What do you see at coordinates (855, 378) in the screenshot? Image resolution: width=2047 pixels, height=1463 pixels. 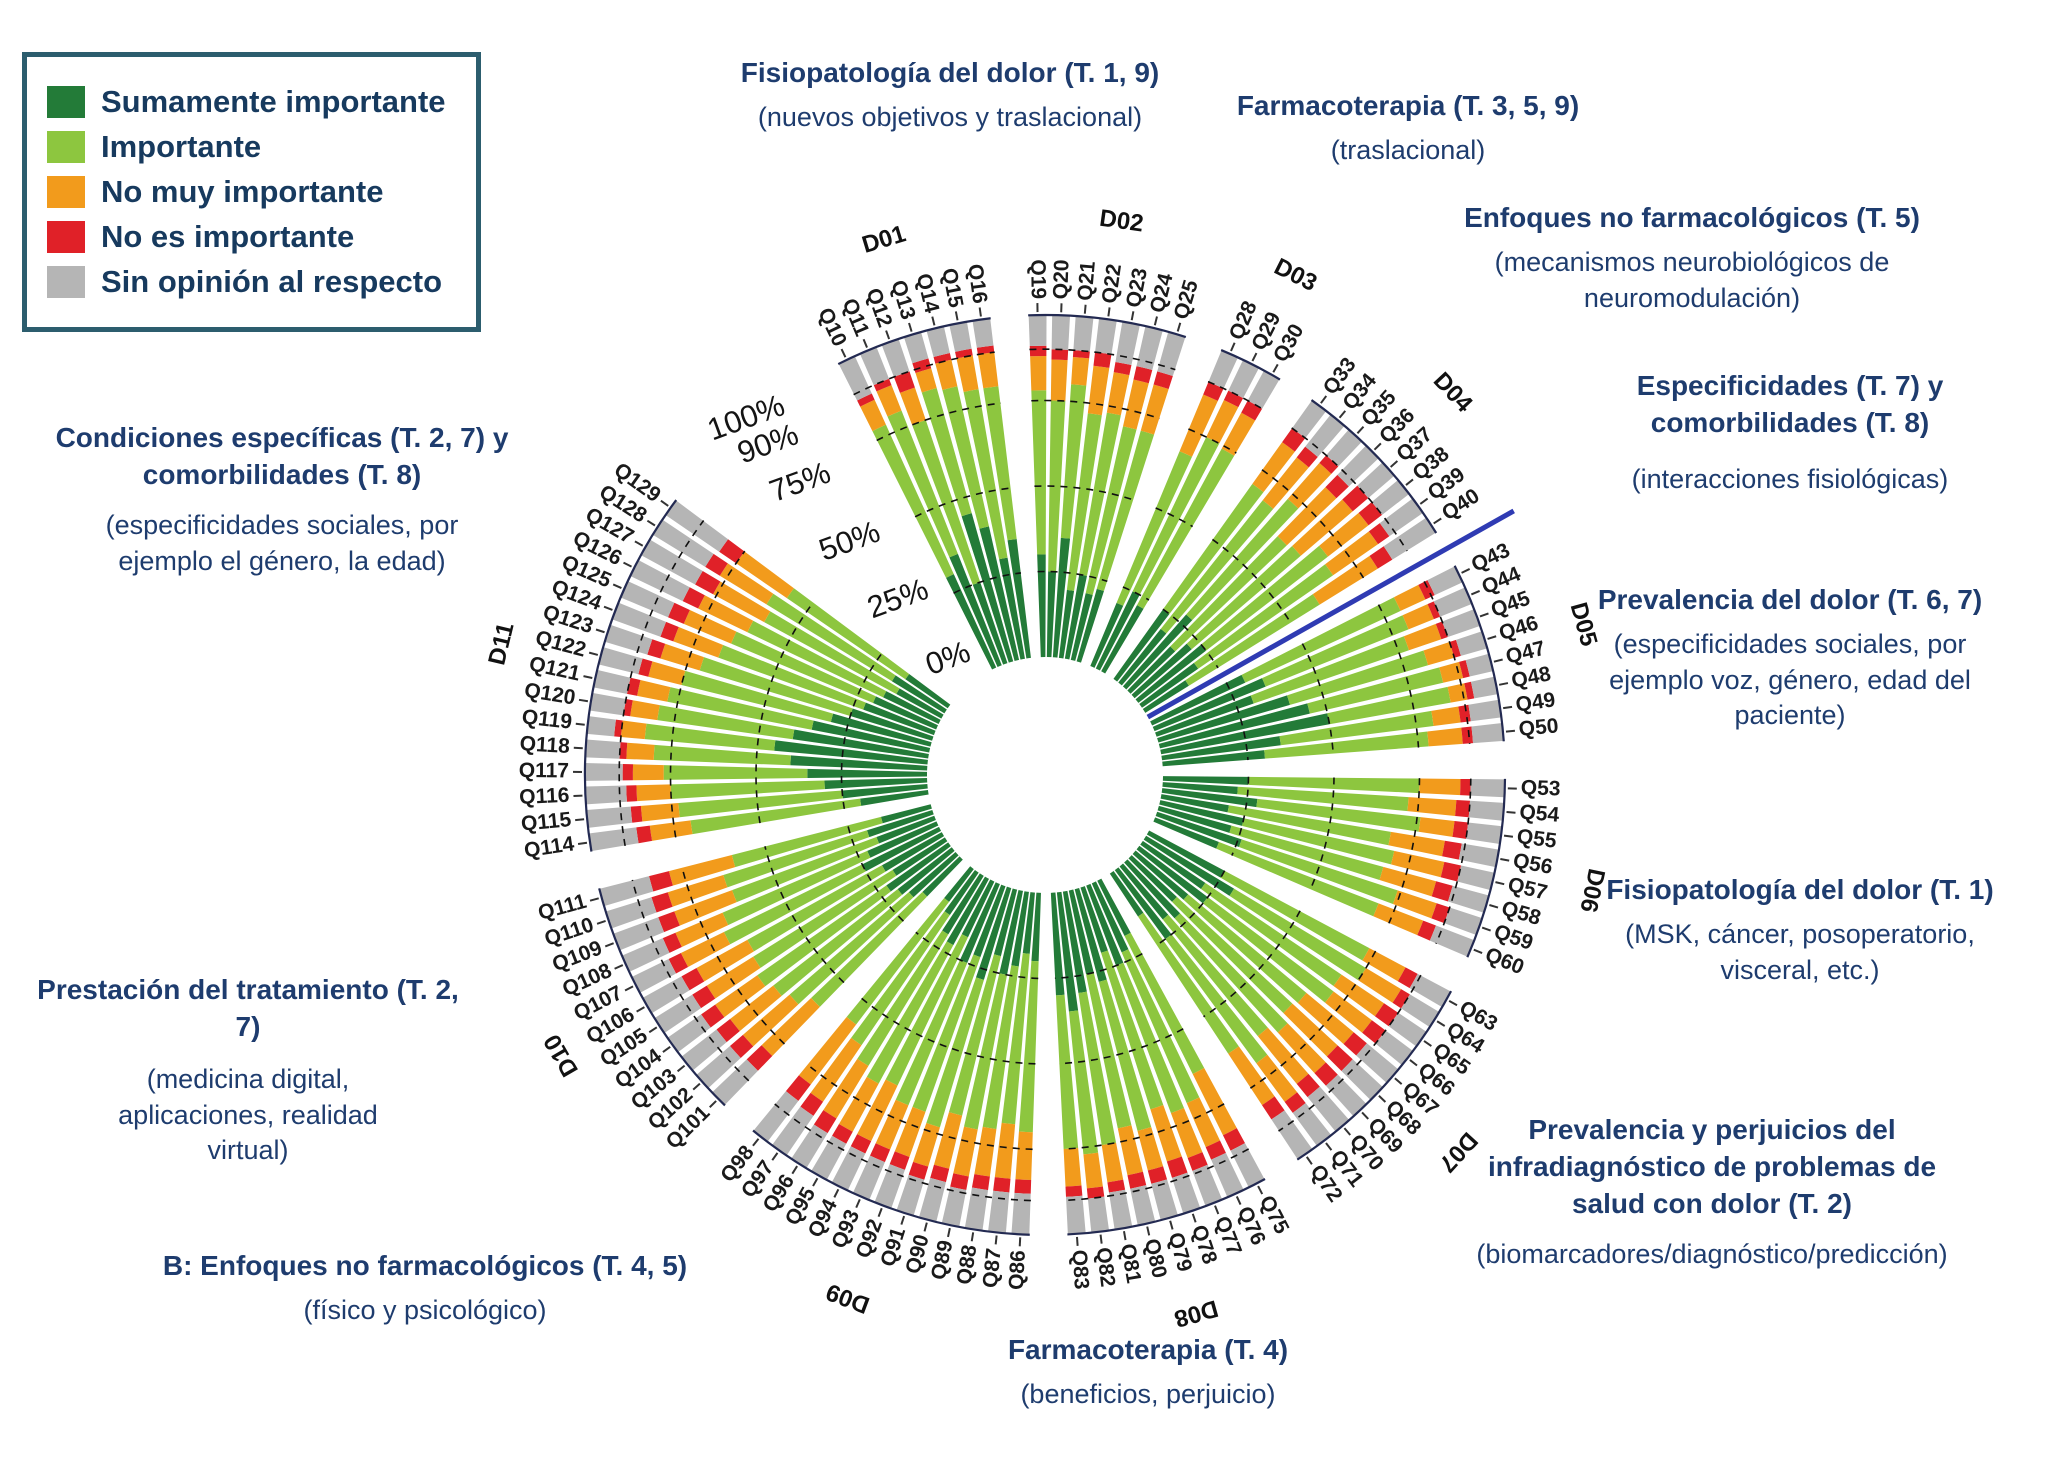 I see `bar-segment-Q10` at bounding box center [855, 378].